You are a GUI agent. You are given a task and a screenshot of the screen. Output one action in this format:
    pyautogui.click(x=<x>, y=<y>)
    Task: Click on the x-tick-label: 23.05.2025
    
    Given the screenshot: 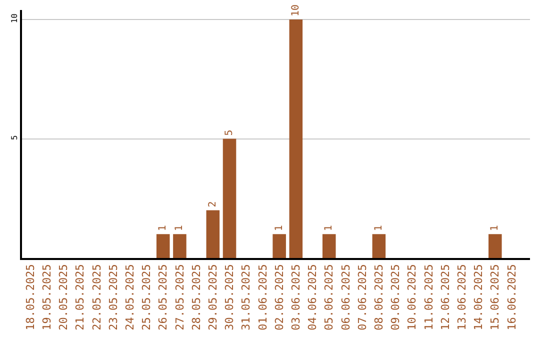 What is the action you would take?
    pyautogui.click(x=113, y=297)
    